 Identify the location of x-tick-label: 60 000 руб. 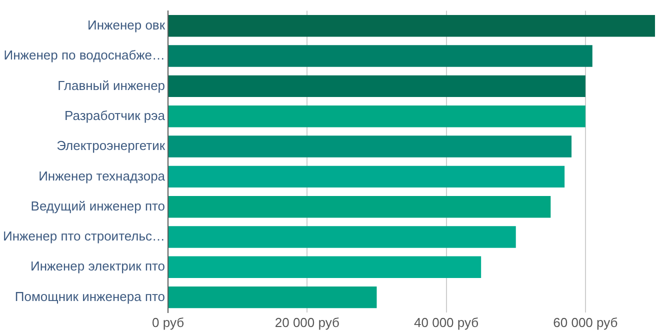
(585, 322).